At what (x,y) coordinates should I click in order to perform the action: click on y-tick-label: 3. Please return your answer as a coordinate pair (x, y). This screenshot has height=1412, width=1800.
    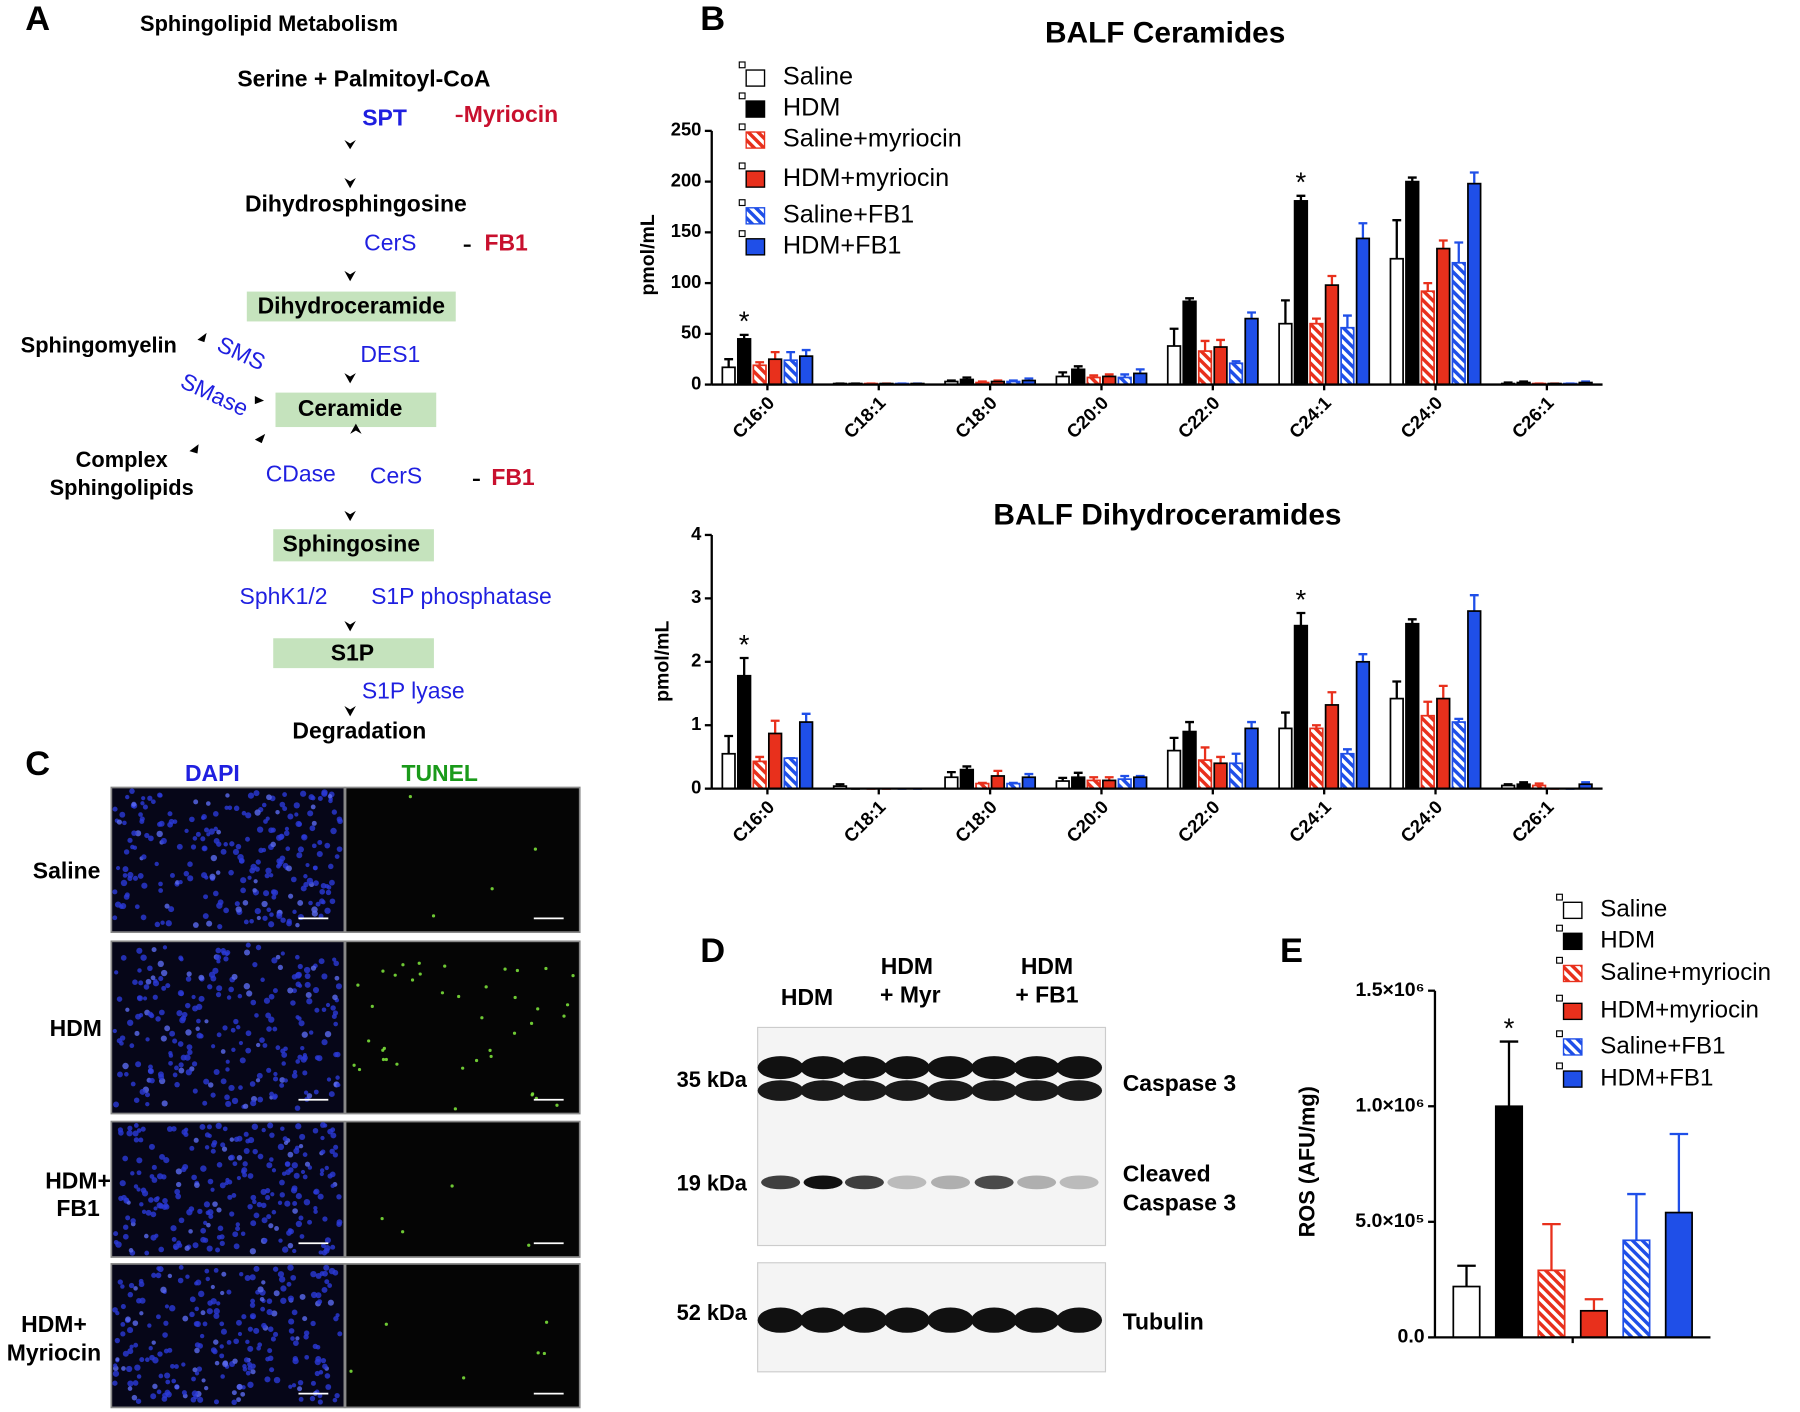
    Looking at the image, I should click on (696, 596).